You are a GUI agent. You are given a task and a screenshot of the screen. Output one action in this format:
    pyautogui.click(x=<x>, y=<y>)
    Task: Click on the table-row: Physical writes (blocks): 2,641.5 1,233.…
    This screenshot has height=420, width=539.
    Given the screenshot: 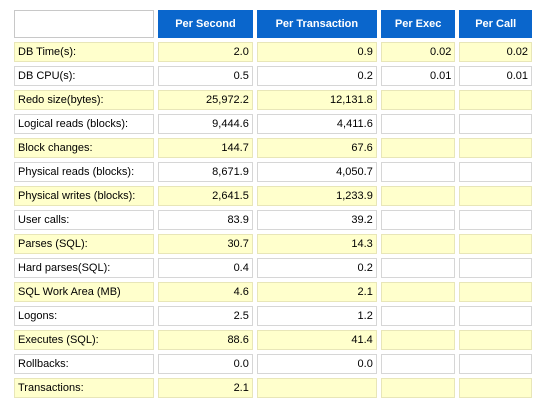 What is the action you would take?
    pyautogui.click(x=273, y=196)
    